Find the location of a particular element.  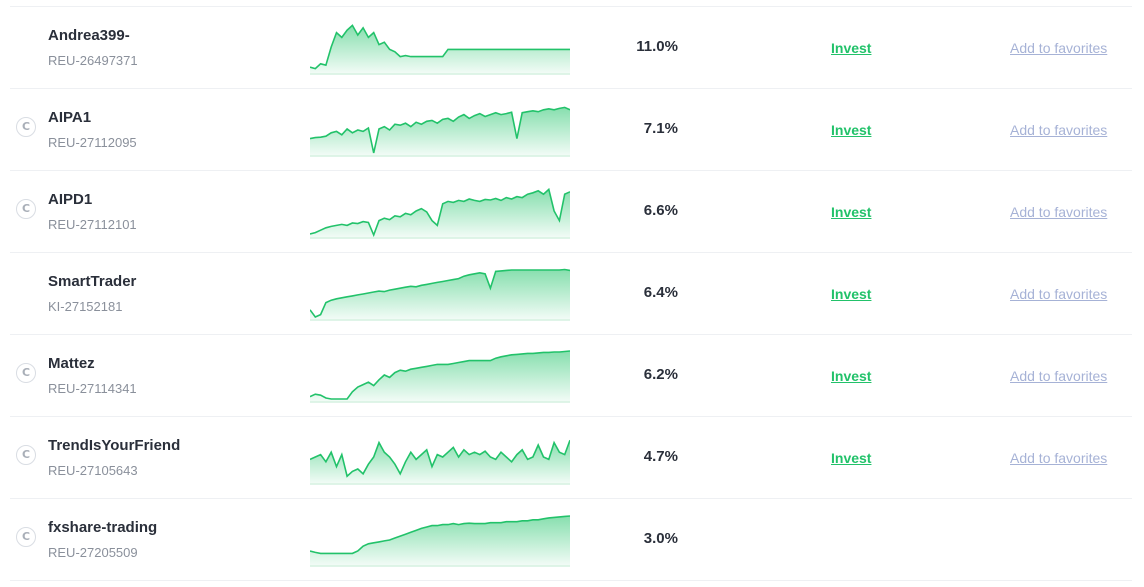

trader-account-id: REU-27105643 is located at coordinates (93, 470).